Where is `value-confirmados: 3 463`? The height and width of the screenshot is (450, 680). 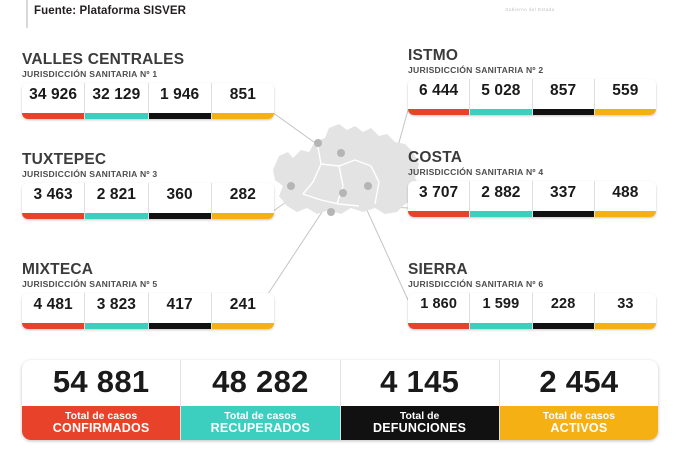
value-confirmados: 3 463 is located at coordinates (54, 201).